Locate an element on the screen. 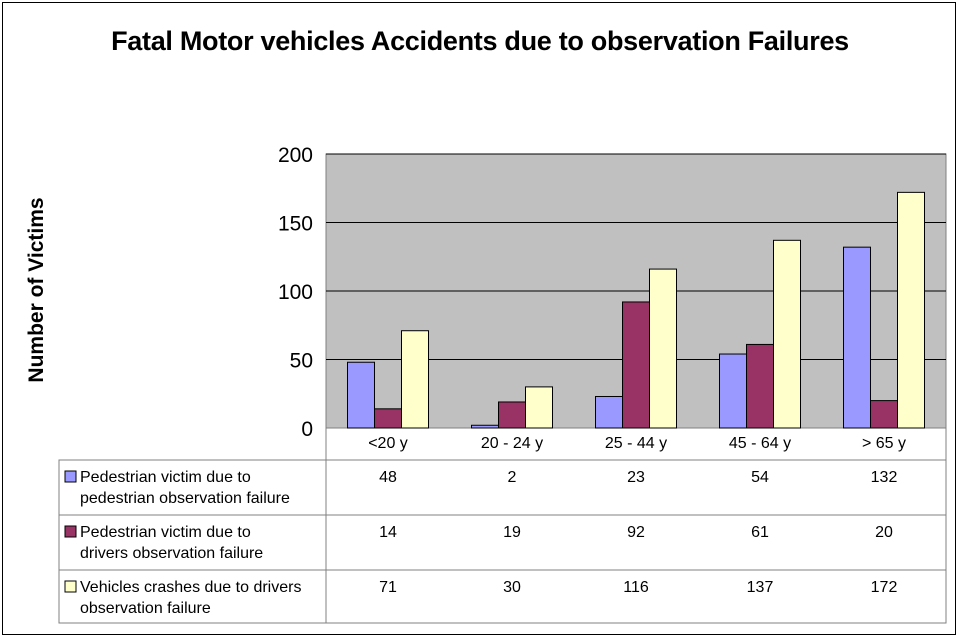  data-table-value: 172 is located at coordinates (884, 587).